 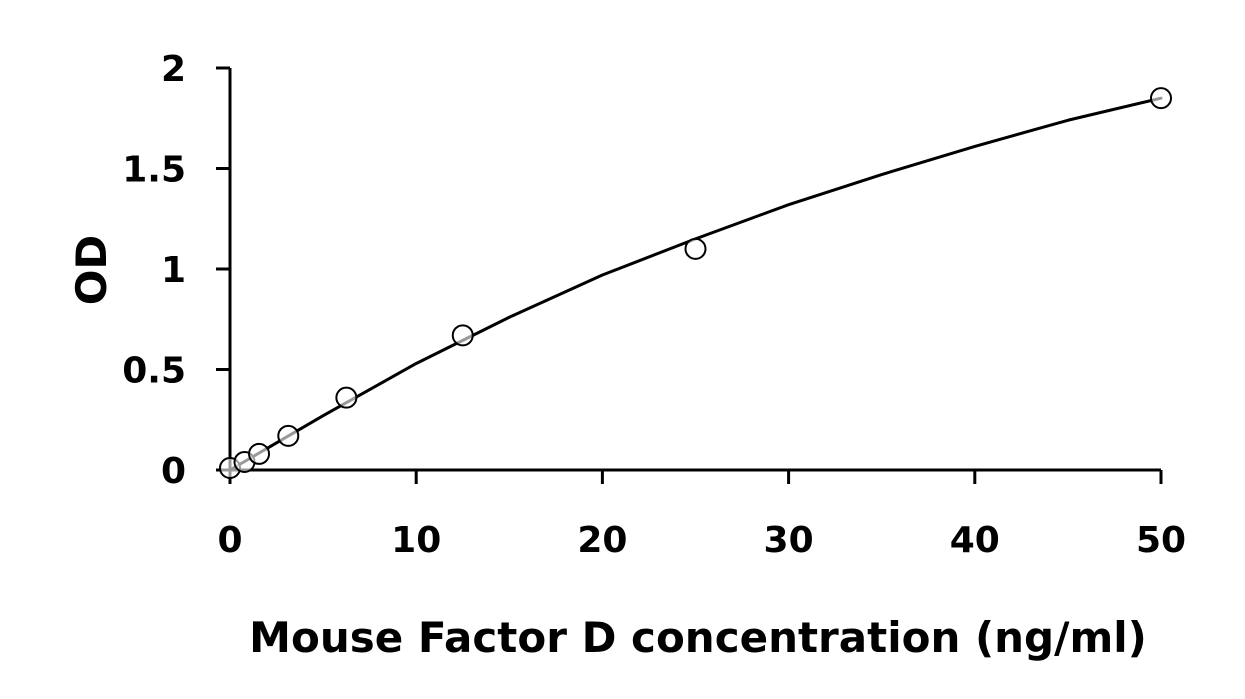 What do you see at coordinates (173, 69) in the screenshot?
I see `y-tick-label: 2` at bounding box center [173, 69].